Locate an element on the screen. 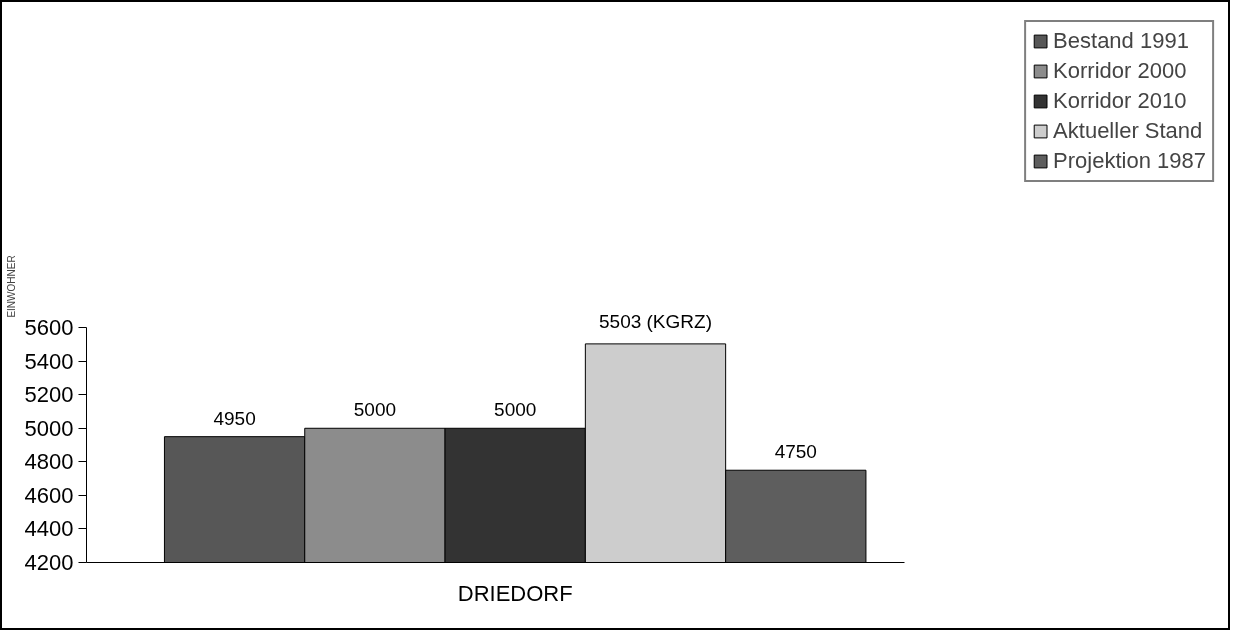 This screenshot has height=644, width=1246. y-tick-label: 5400 is located at coordinates (49, 361).